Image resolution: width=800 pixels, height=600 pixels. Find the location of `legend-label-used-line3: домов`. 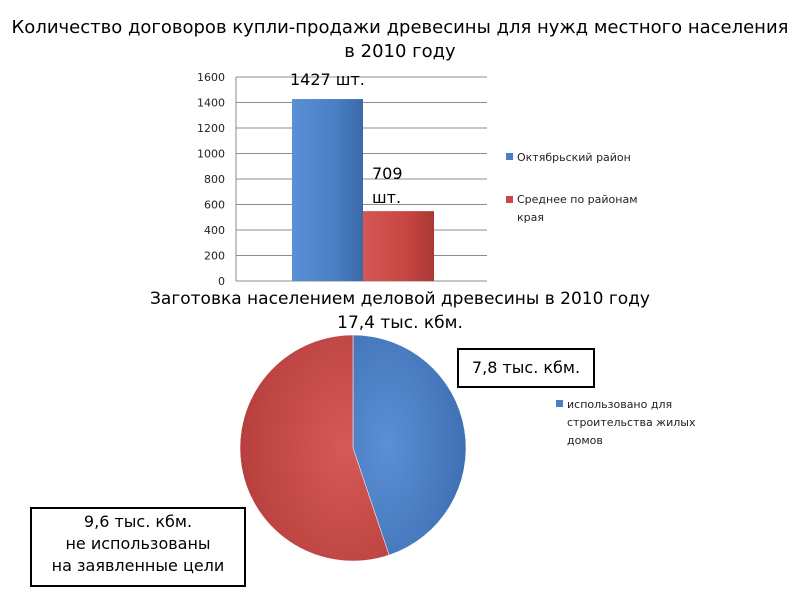

legend-label-used-line3: домов is located at coordinates (585, 440).